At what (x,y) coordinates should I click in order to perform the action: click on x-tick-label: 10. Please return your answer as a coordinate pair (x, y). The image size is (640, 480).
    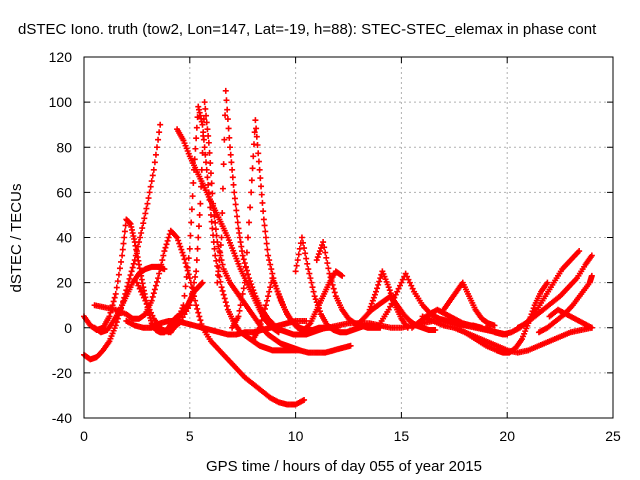
    Looking at the image, I should click on (296, 436).